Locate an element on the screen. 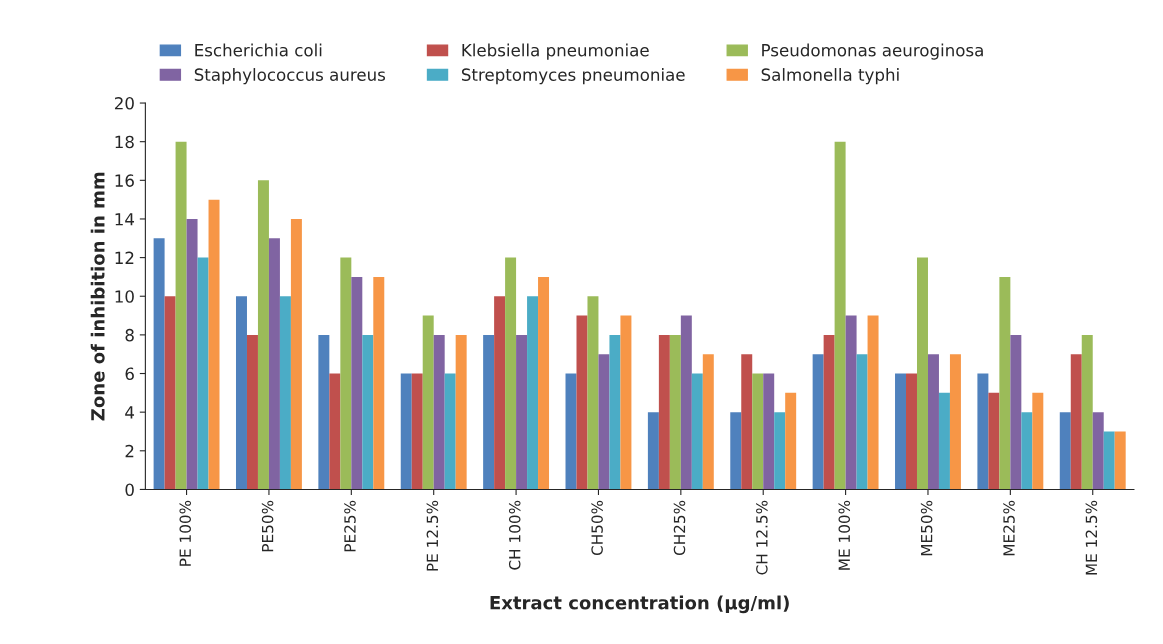 The height and width of the screenshot is (644, 1163). x-axis-title: Extract concentration (µg/ml) is located at coordinates (639, 604).